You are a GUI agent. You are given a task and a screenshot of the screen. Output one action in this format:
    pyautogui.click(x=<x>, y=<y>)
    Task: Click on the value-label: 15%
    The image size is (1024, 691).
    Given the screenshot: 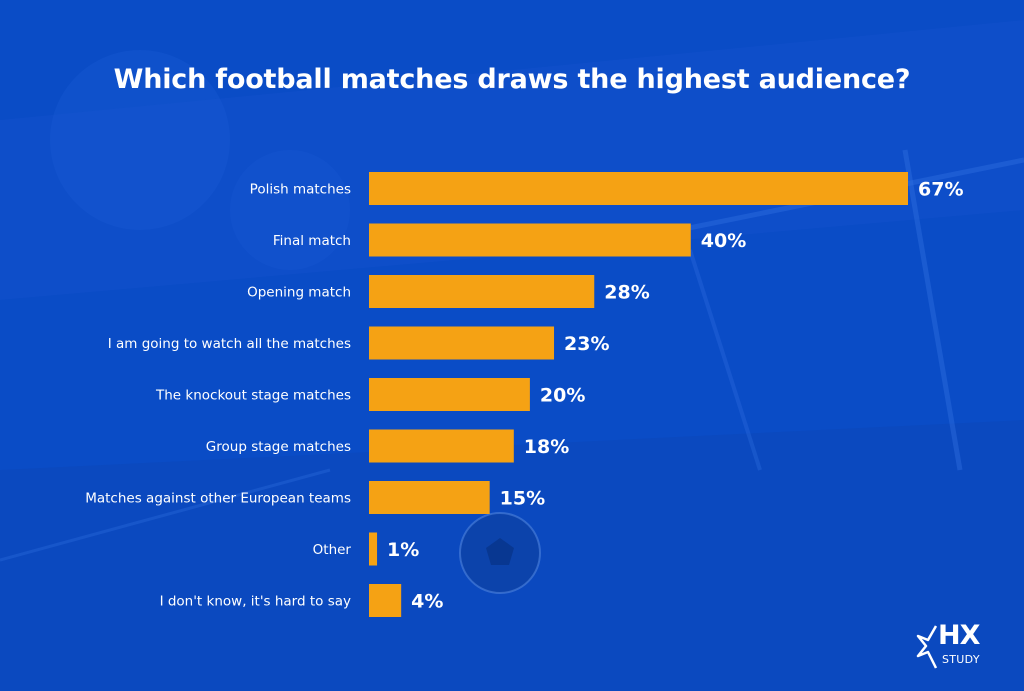 What is the action you would take?
    pyautogui.click(x=522, y=499)
    